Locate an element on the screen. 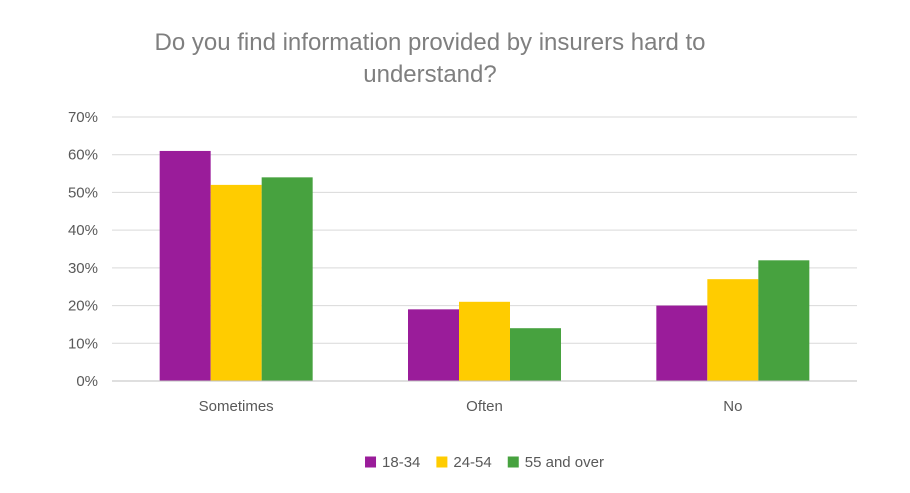 Image resolution: width=910 pixels, height=493 pixels. y-tick-label: 0% is located at coordinates (87, 381).